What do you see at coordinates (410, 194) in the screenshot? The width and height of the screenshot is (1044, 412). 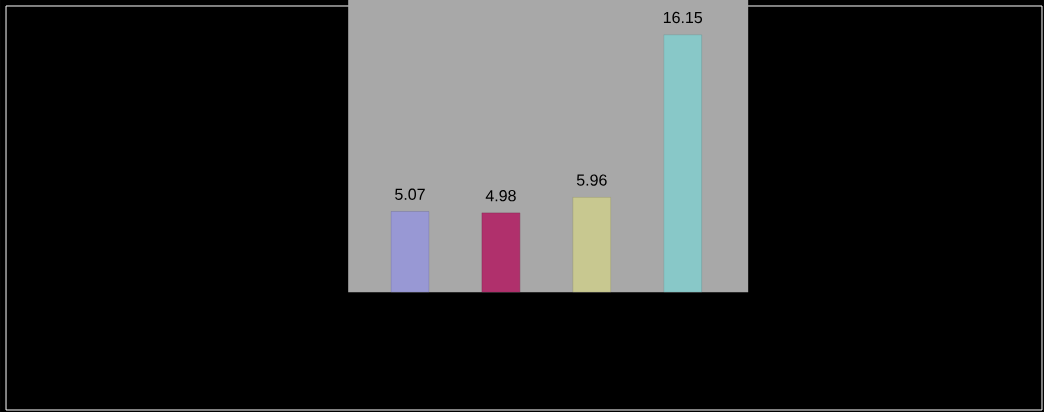 I see `data-label: 5.07` at bounding box center [410, 194].